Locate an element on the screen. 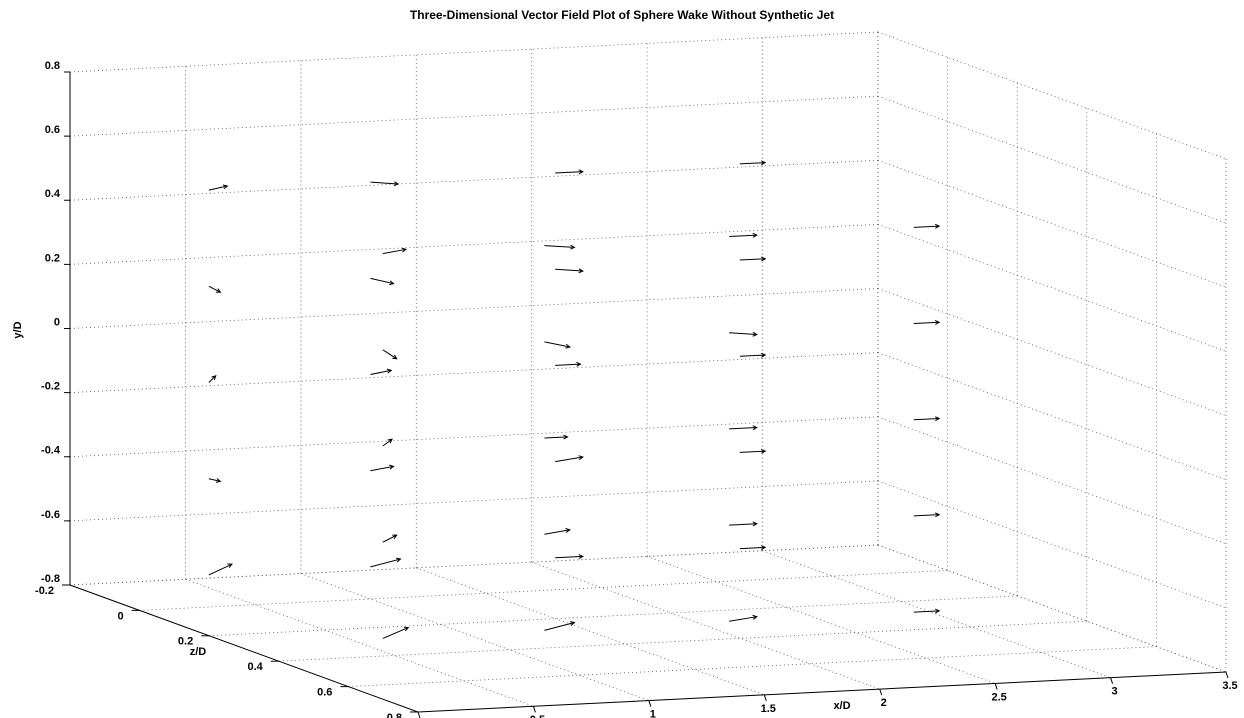  y-tick-label: -0.4 is located at coordinates (51, 451).